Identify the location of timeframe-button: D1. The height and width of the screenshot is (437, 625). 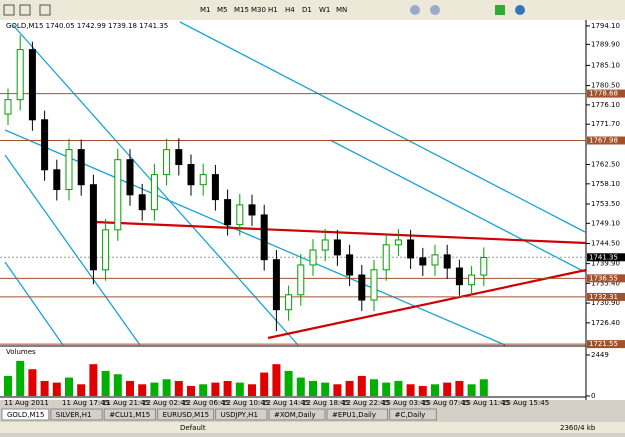
(307, 10).